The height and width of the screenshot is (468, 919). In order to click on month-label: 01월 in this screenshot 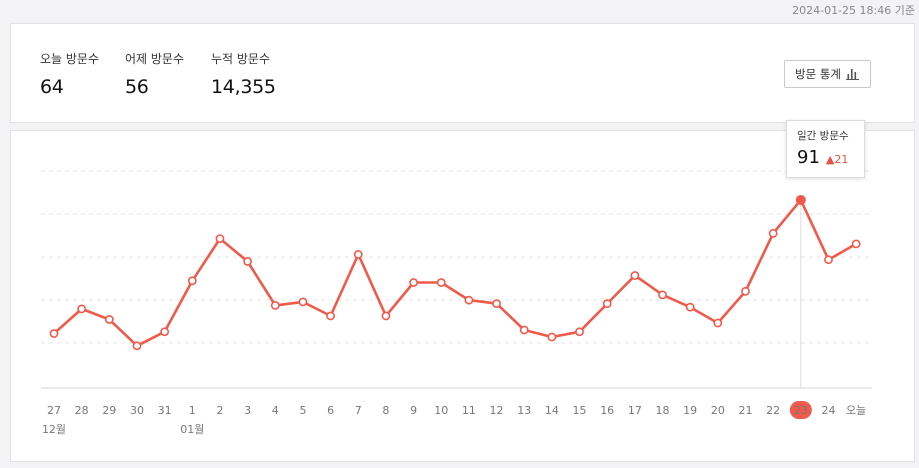, I will do `click(192, 429)`.